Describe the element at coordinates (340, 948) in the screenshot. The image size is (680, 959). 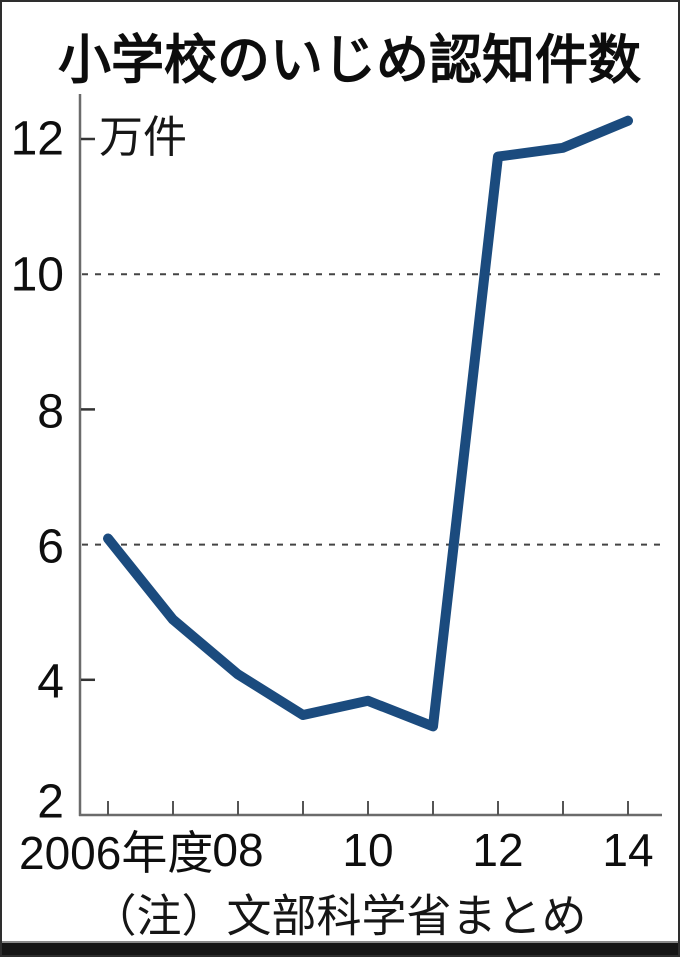
I see `bottom-black-bar` at that location.